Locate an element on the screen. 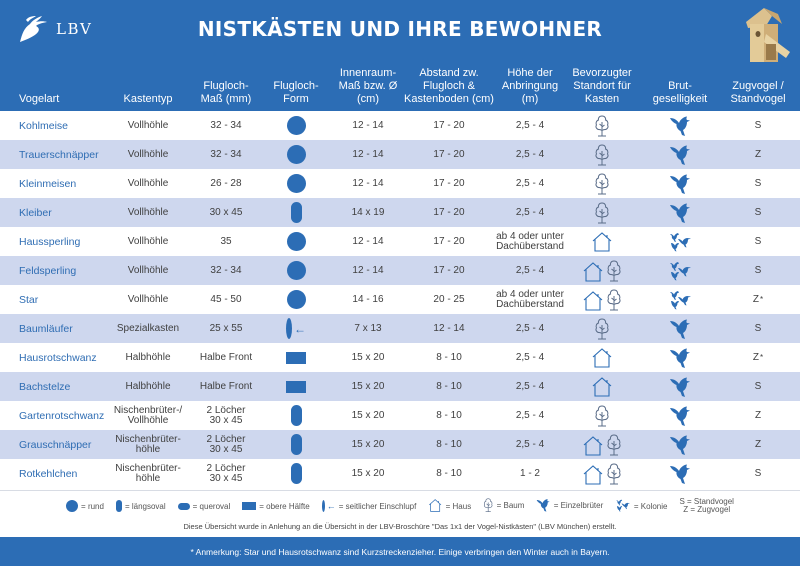  logo-text: LBV is located at coordinates (74, 29).